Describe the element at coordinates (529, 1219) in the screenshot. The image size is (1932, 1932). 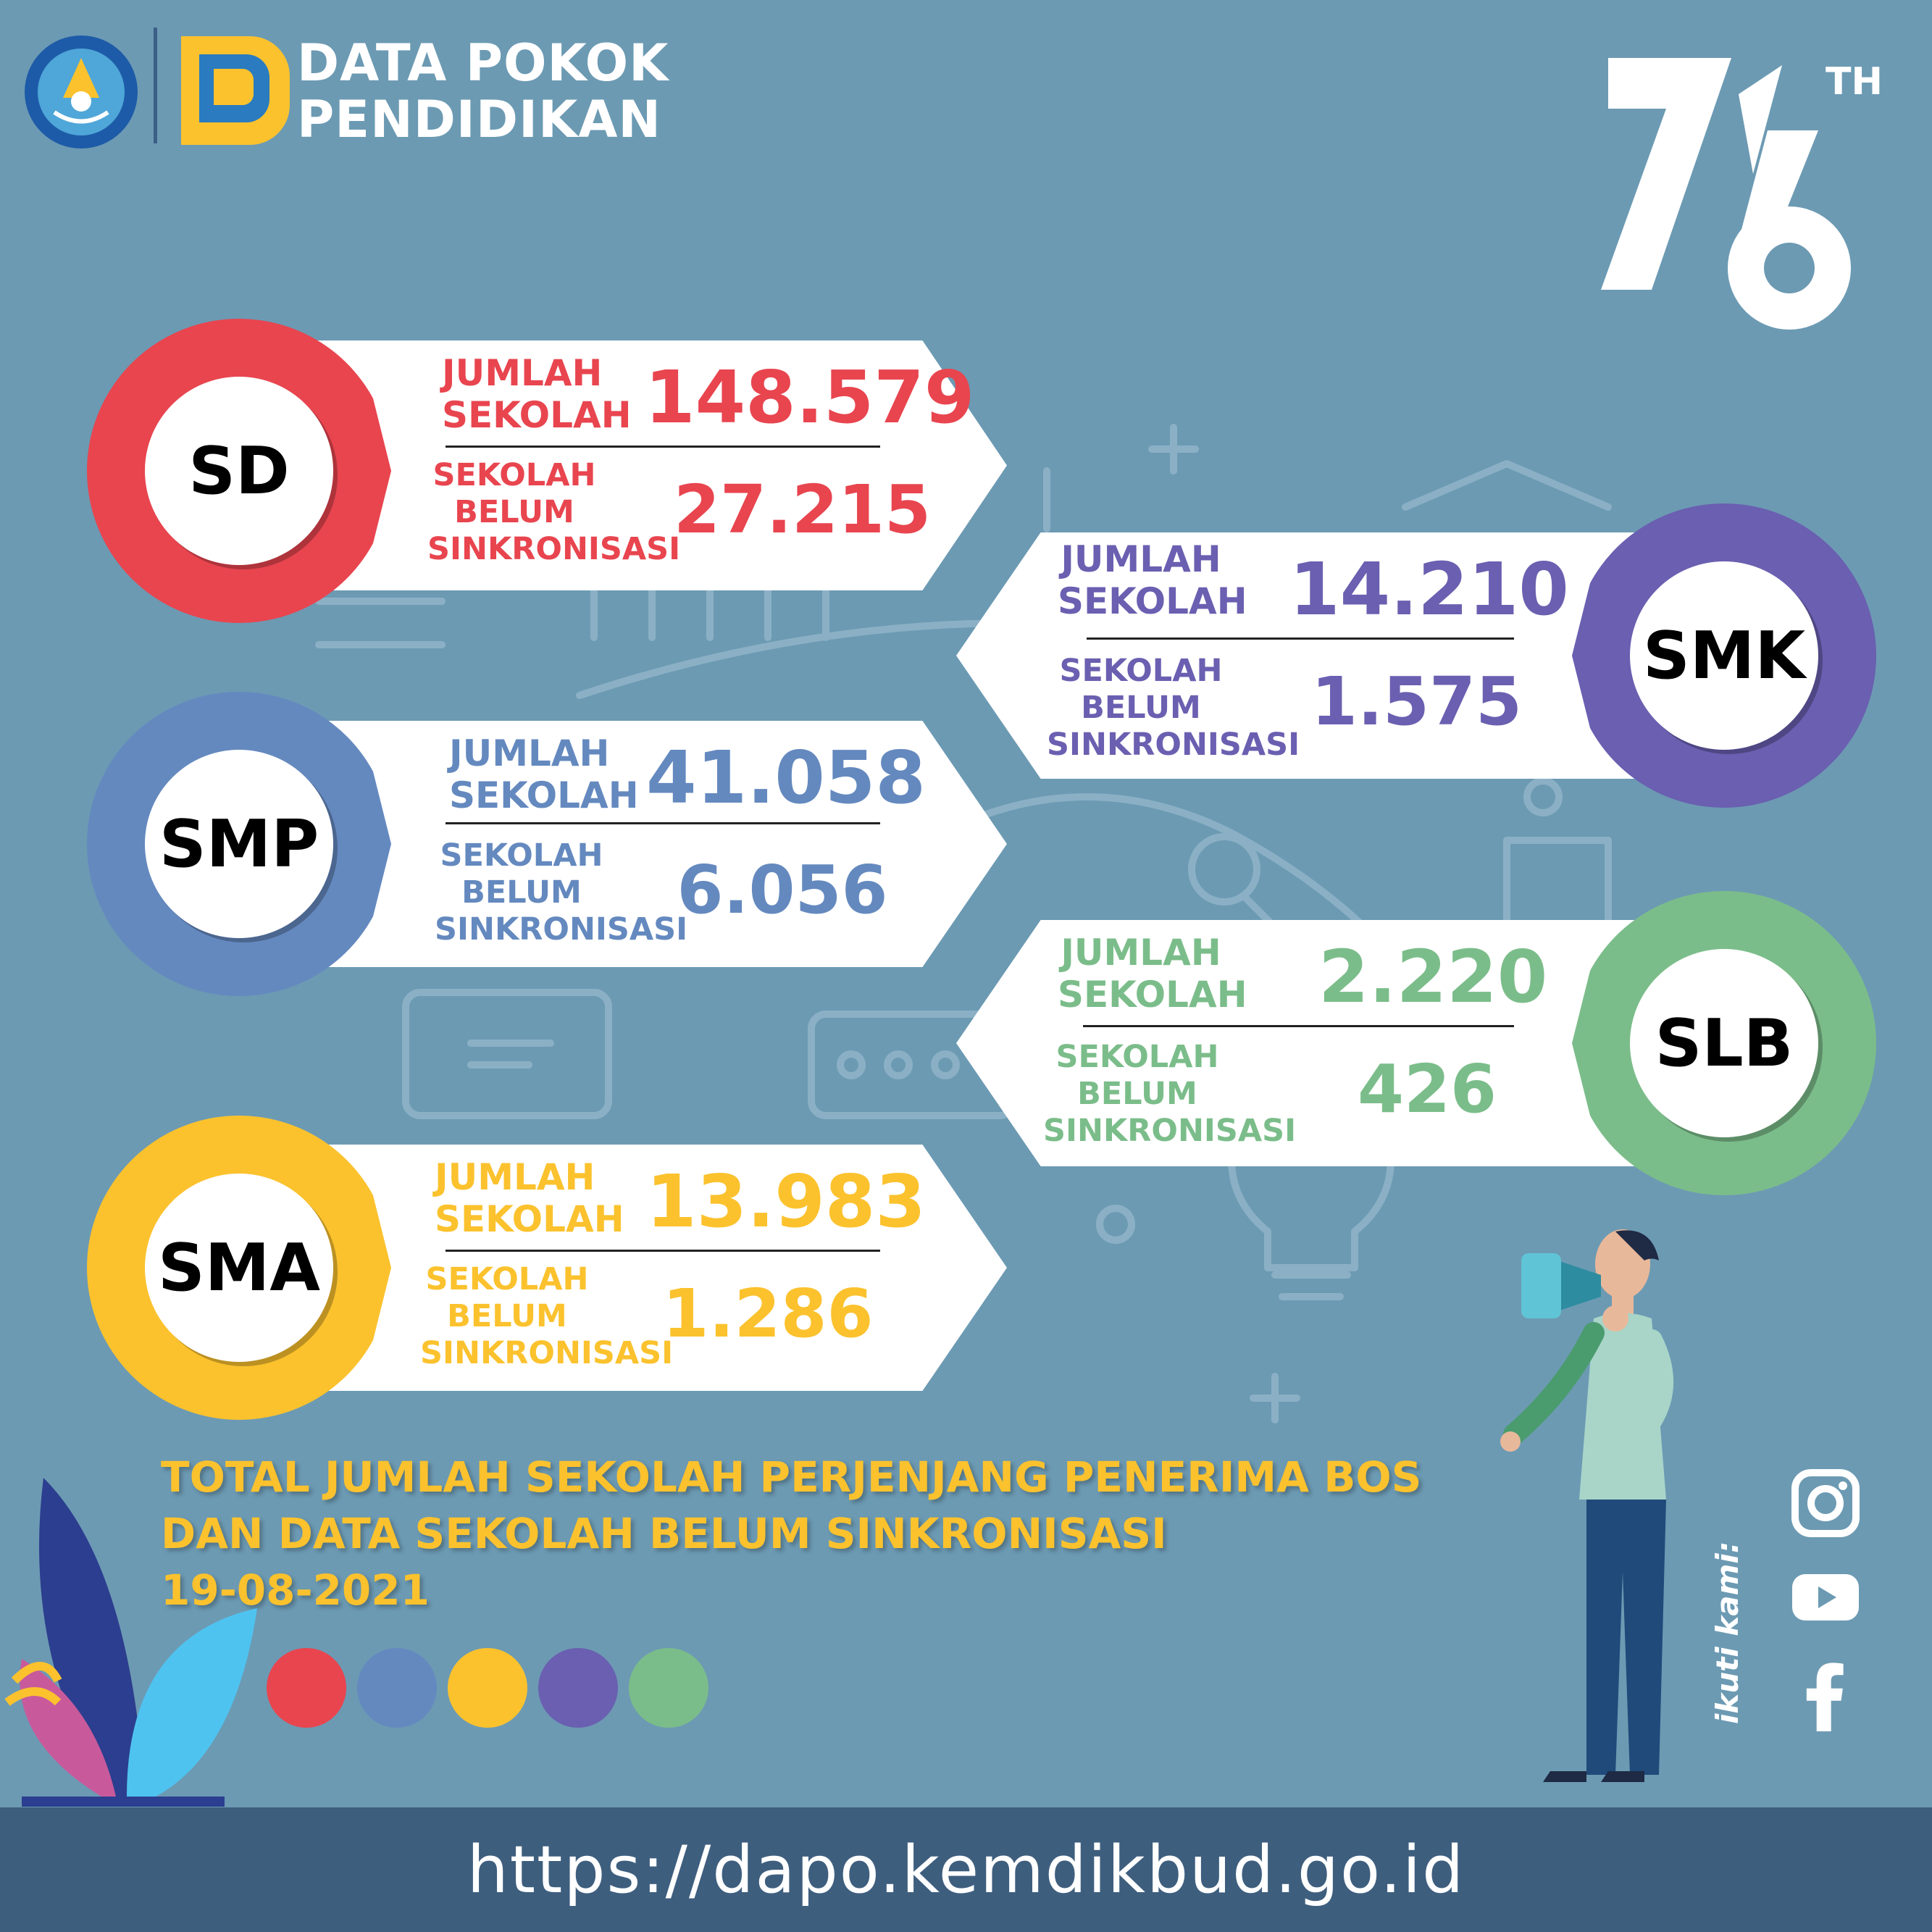
I see `sma-label-total-line2: SEKOLAH` at that location.